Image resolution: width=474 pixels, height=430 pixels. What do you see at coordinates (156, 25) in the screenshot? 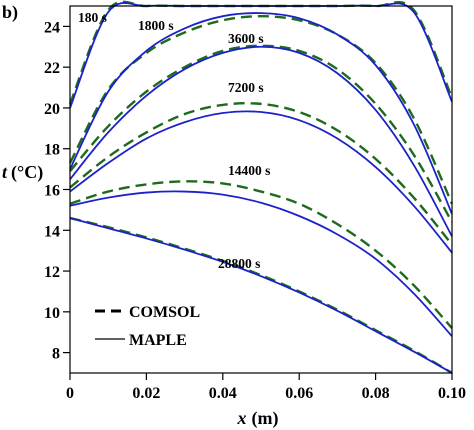
I see `annotation-1800s: 1800 s` at bounding box center [156, 25].